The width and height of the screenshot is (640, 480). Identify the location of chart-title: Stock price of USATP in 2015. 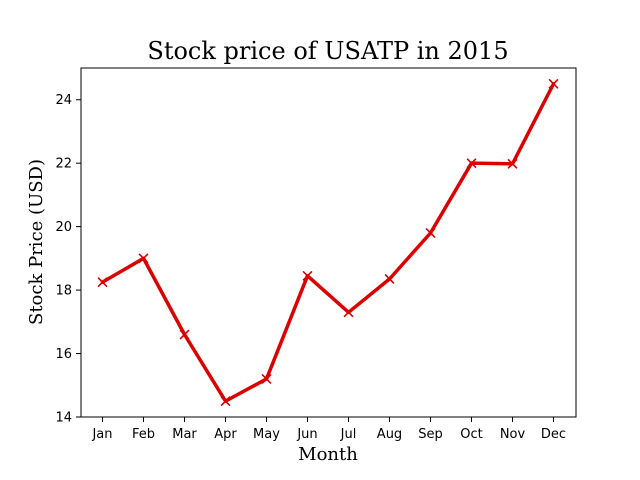
(327, 51).